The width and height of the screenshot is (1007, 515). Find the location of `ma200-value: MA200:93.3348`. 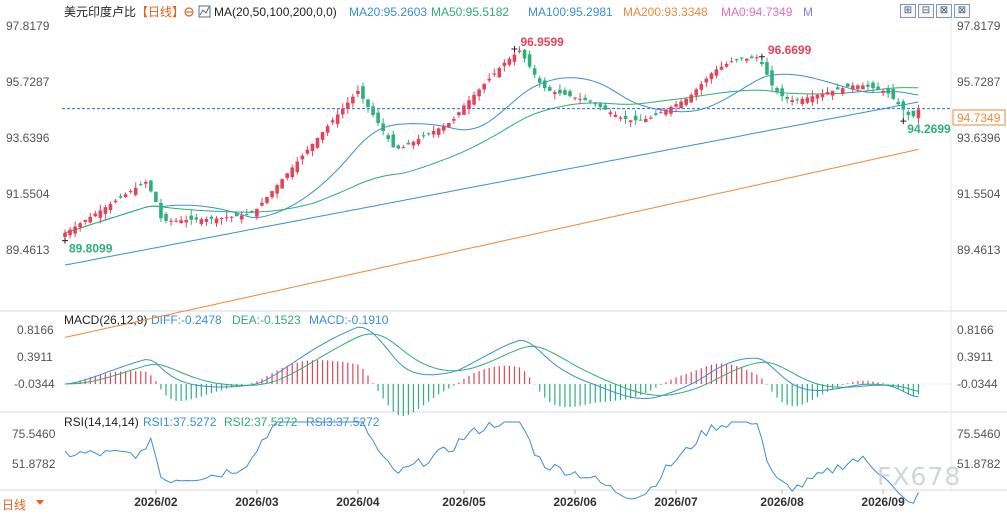

ma200-value: MA200:93.3348 is located at coordinates (665, 12).